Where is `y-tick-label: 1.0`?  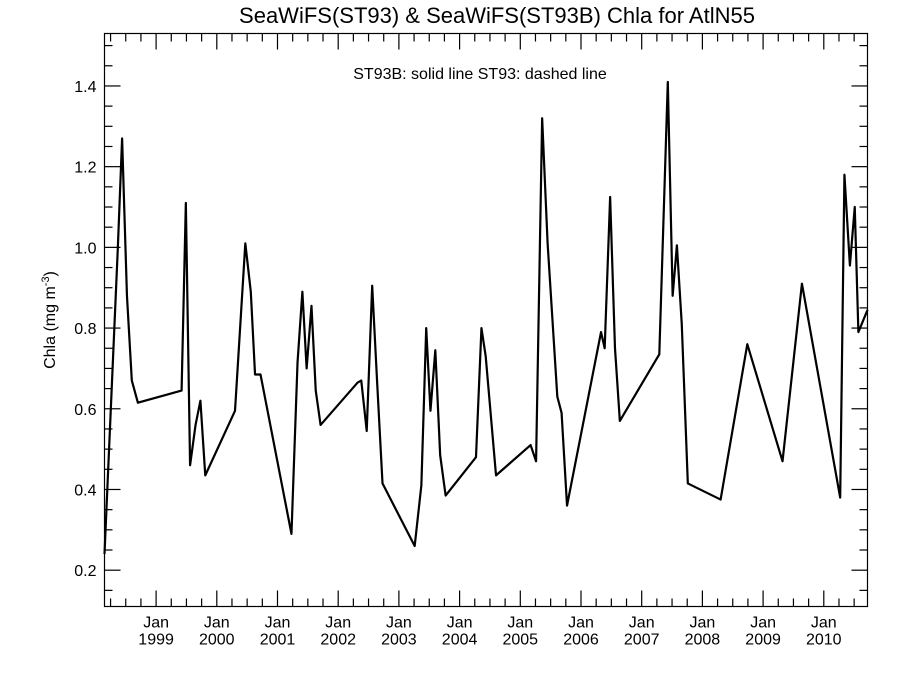
y-tick-label: 1.0 is located at coordinates (85, 248).